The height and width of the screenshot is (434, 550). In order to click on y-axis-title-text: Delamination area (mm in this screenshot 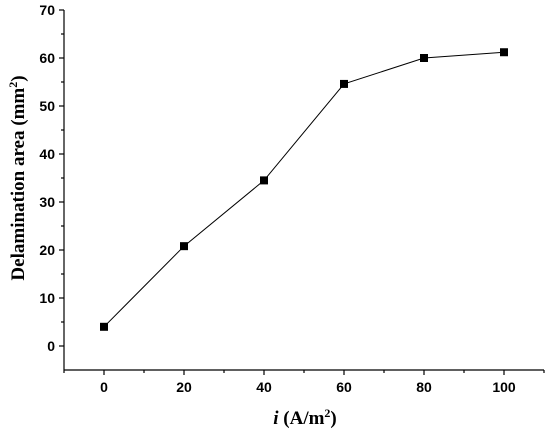, I will do `click(18, 184)`.